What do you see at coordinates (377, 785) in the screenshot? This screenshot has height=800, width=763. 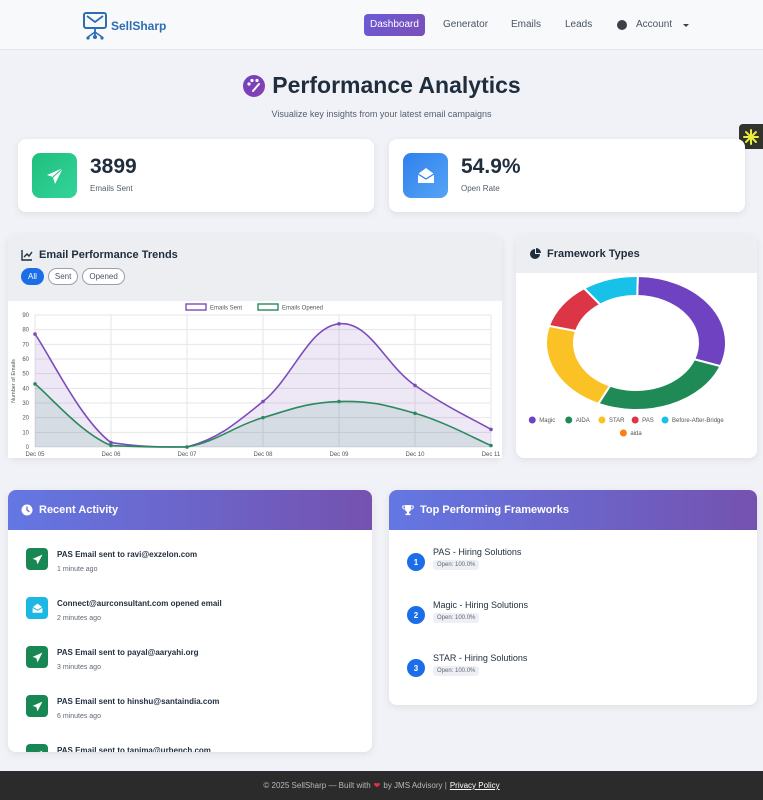 I see `heart-icon: ❤` at bounding box center [377, 785].